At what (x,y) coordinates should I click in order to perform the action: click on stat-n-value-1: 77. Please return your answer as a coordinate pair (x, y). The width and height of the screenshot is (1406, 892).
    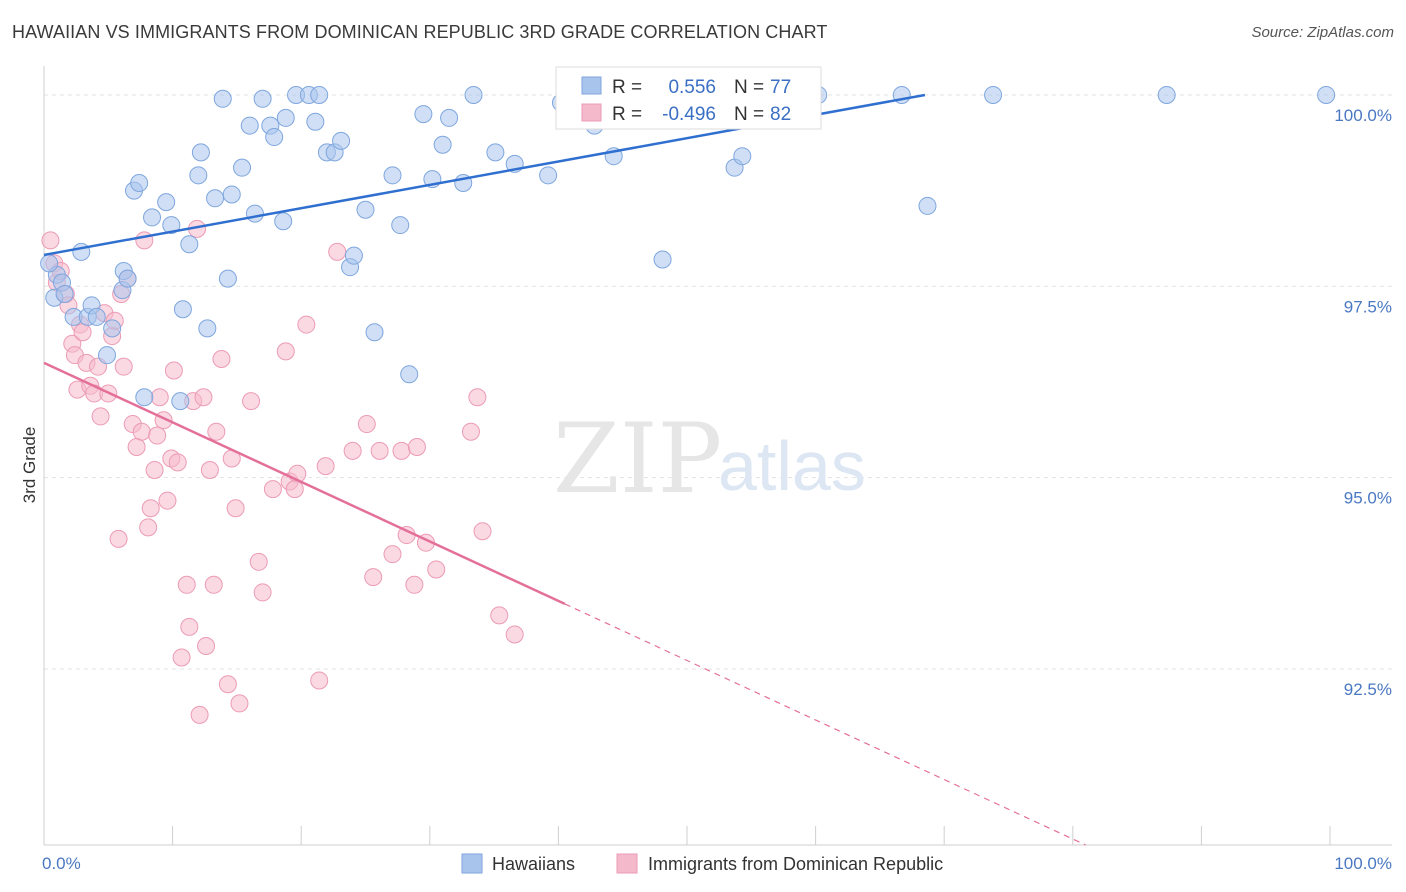
    Looking at the image, I should click on (780, 87).